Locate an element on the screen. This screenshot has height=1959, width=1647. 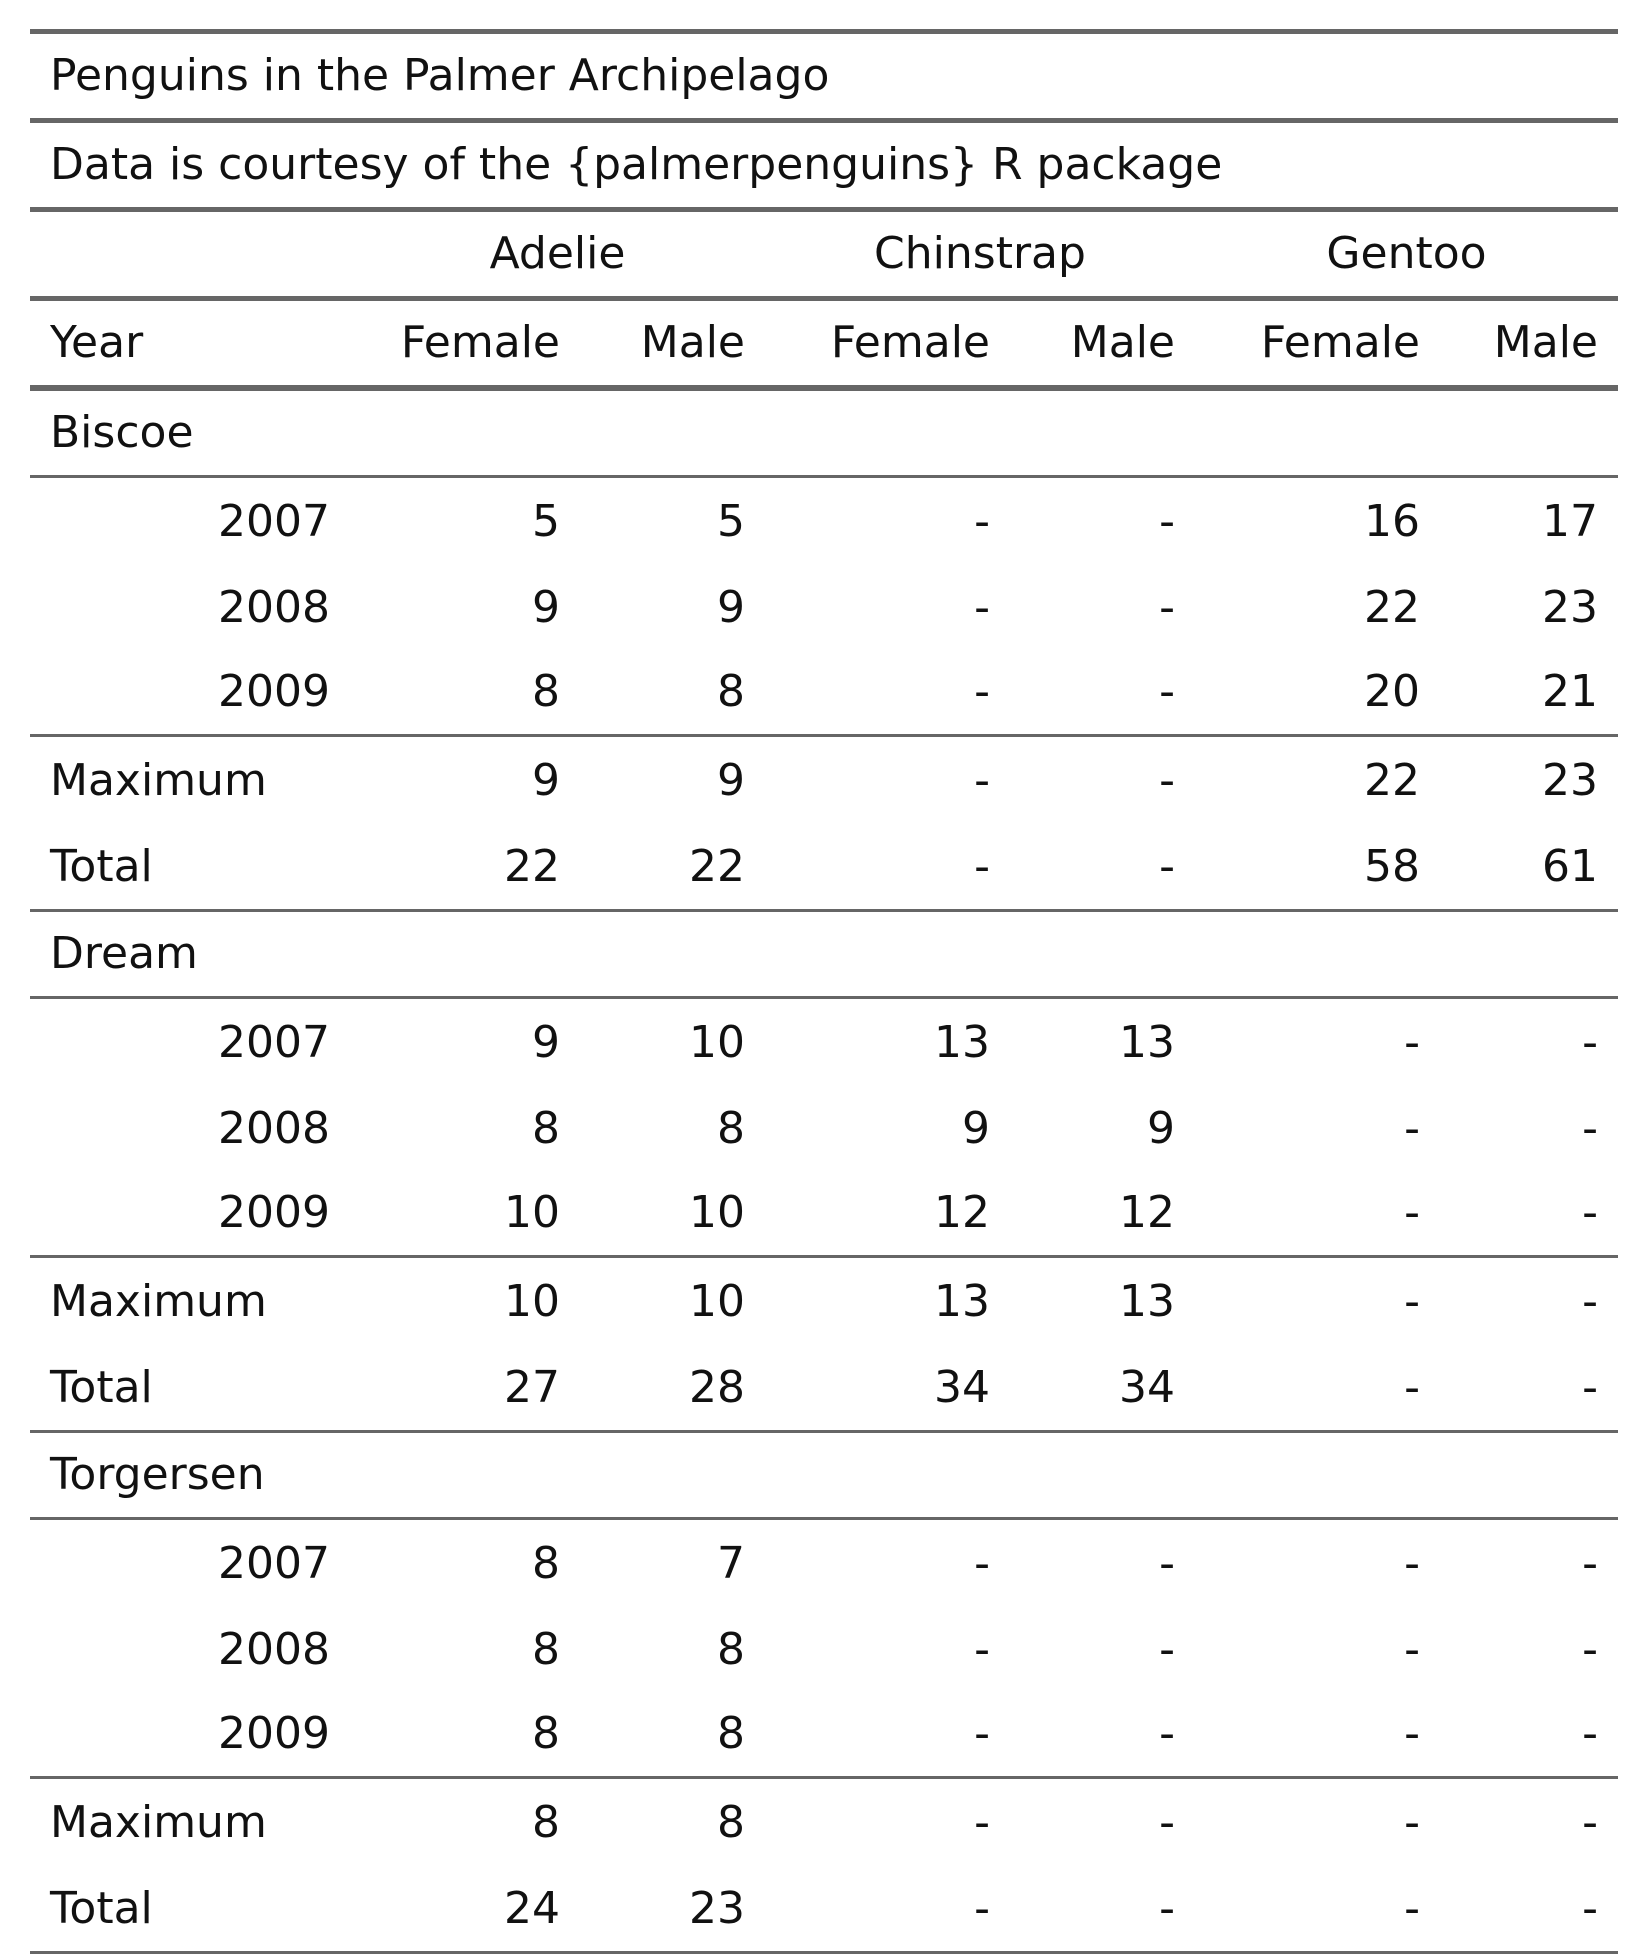
summary-cell: 27 is located at coordinates (465, 1389).